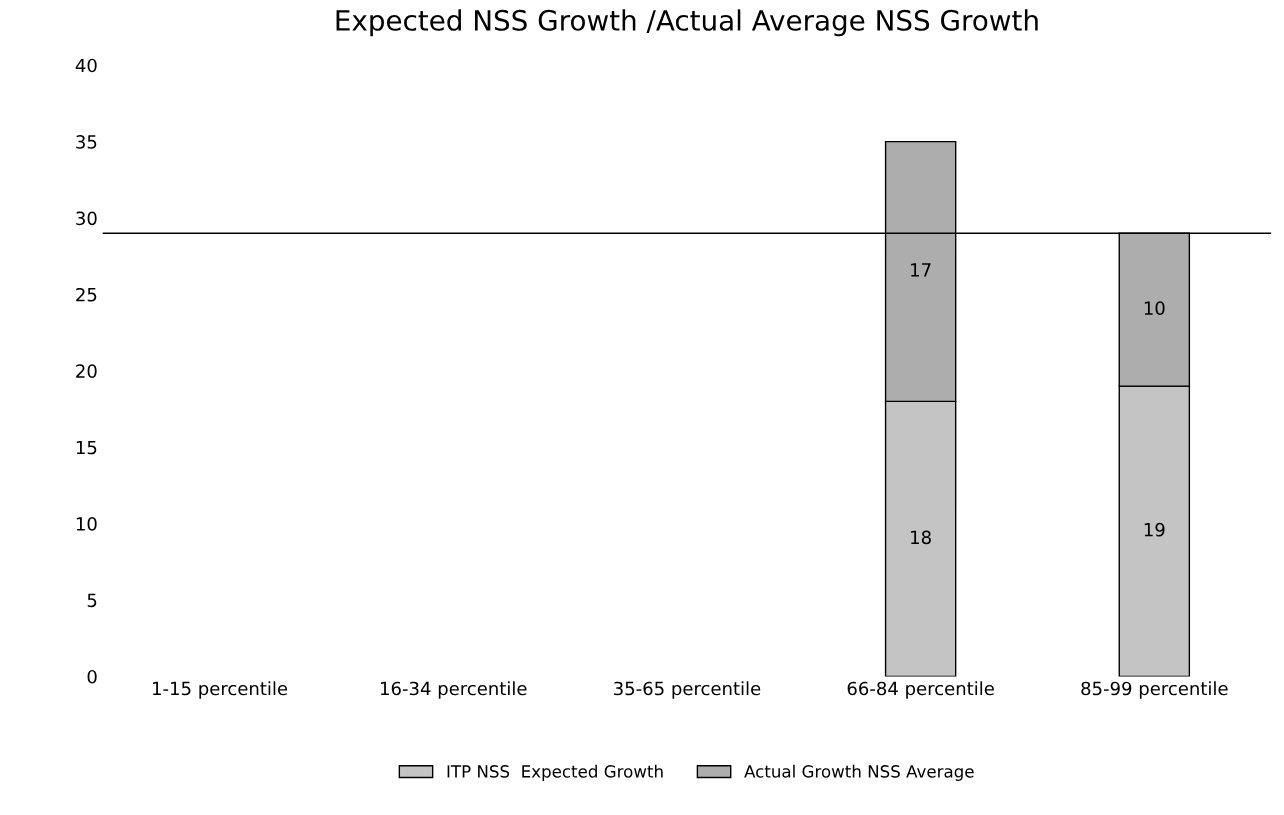  Describe the element at coordinates (86, 447) in the screenshot. I see `y-tick-label: 15` at that location.